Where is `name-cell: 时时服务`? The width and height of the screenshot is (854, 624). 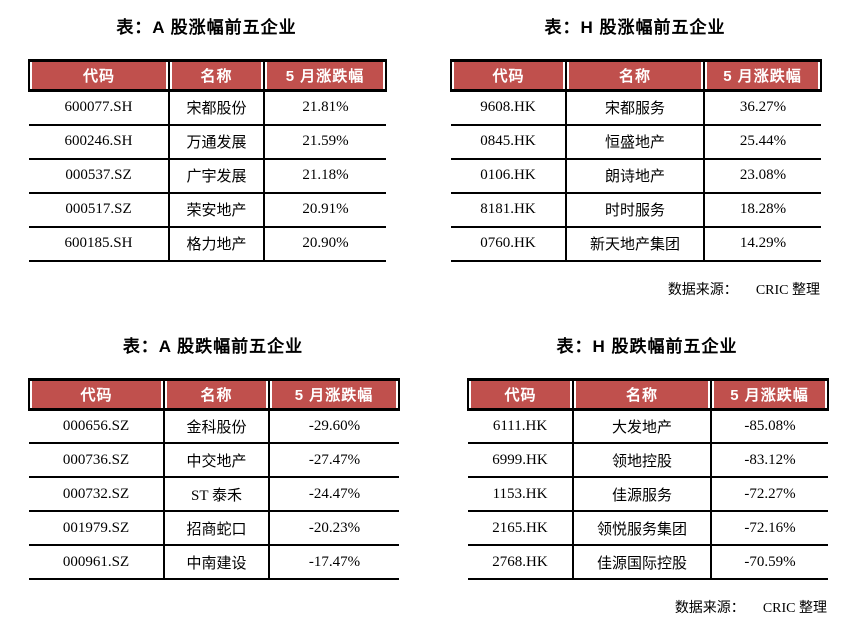 name-cell: 时时服务 is located at coordinates (635, 210).